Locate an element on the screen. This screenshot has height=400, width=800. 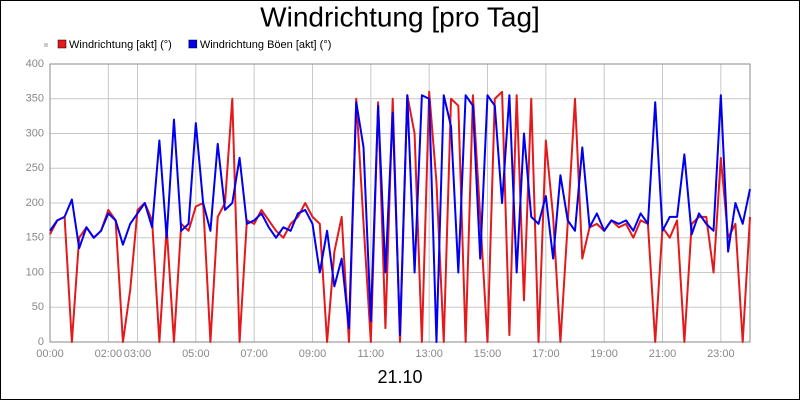
x-tick-label: 19:00 is located at coordinates (604, 354).